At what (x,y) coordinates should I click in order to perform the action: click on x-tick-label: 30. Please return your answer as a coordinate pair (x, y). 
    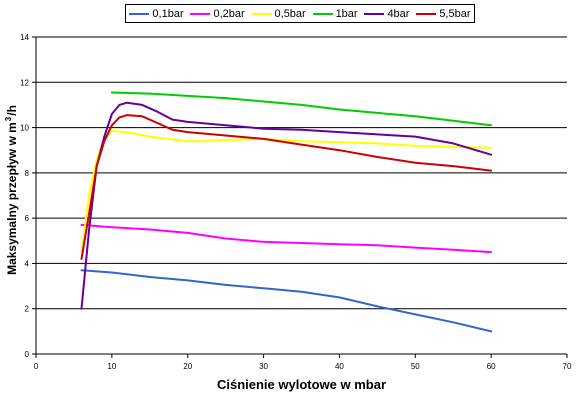
    Looking at the image, I should click on (263, 366).